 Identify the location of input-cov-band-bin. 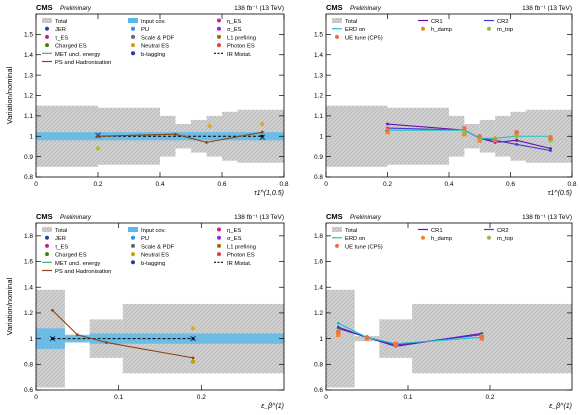
(50, 338).